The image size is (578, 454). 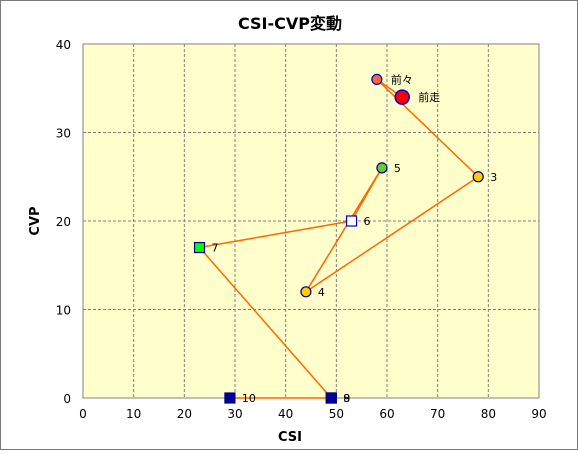 I want to click on y-tick-label: 30, so click(x=63, y=134).